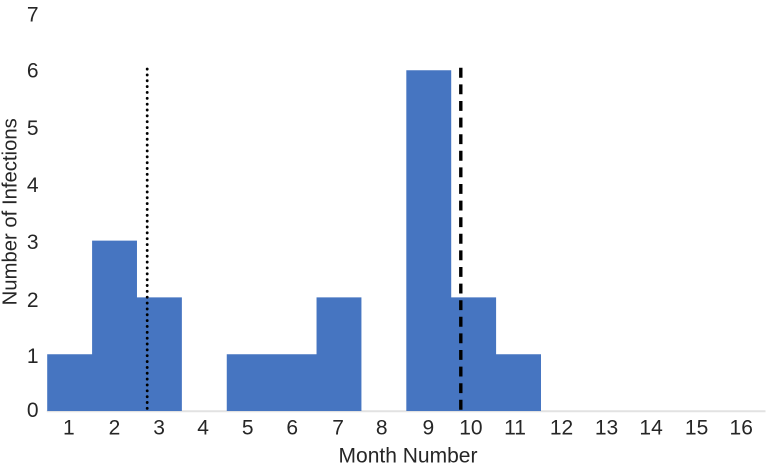  Describe the element at coordinates (515, 427) in the screenshot. I see `svg-text: 11` at that location.